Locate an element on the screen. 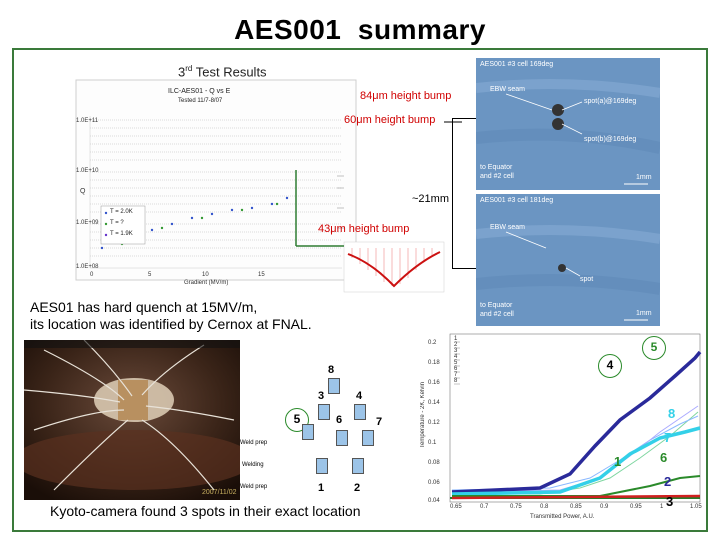 The image size is (720, 540). cell-label-1: 1 is located at coordinates (321, 488).